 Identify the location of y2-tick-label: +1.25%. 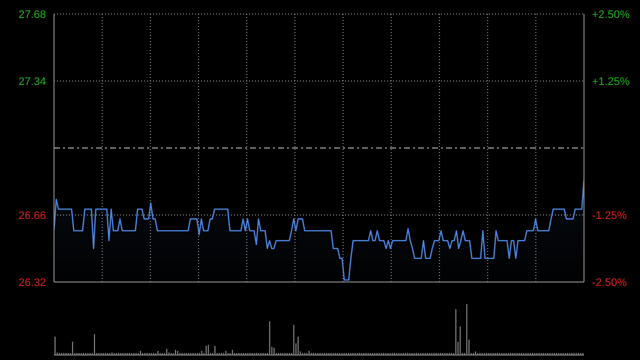
(611, 82).